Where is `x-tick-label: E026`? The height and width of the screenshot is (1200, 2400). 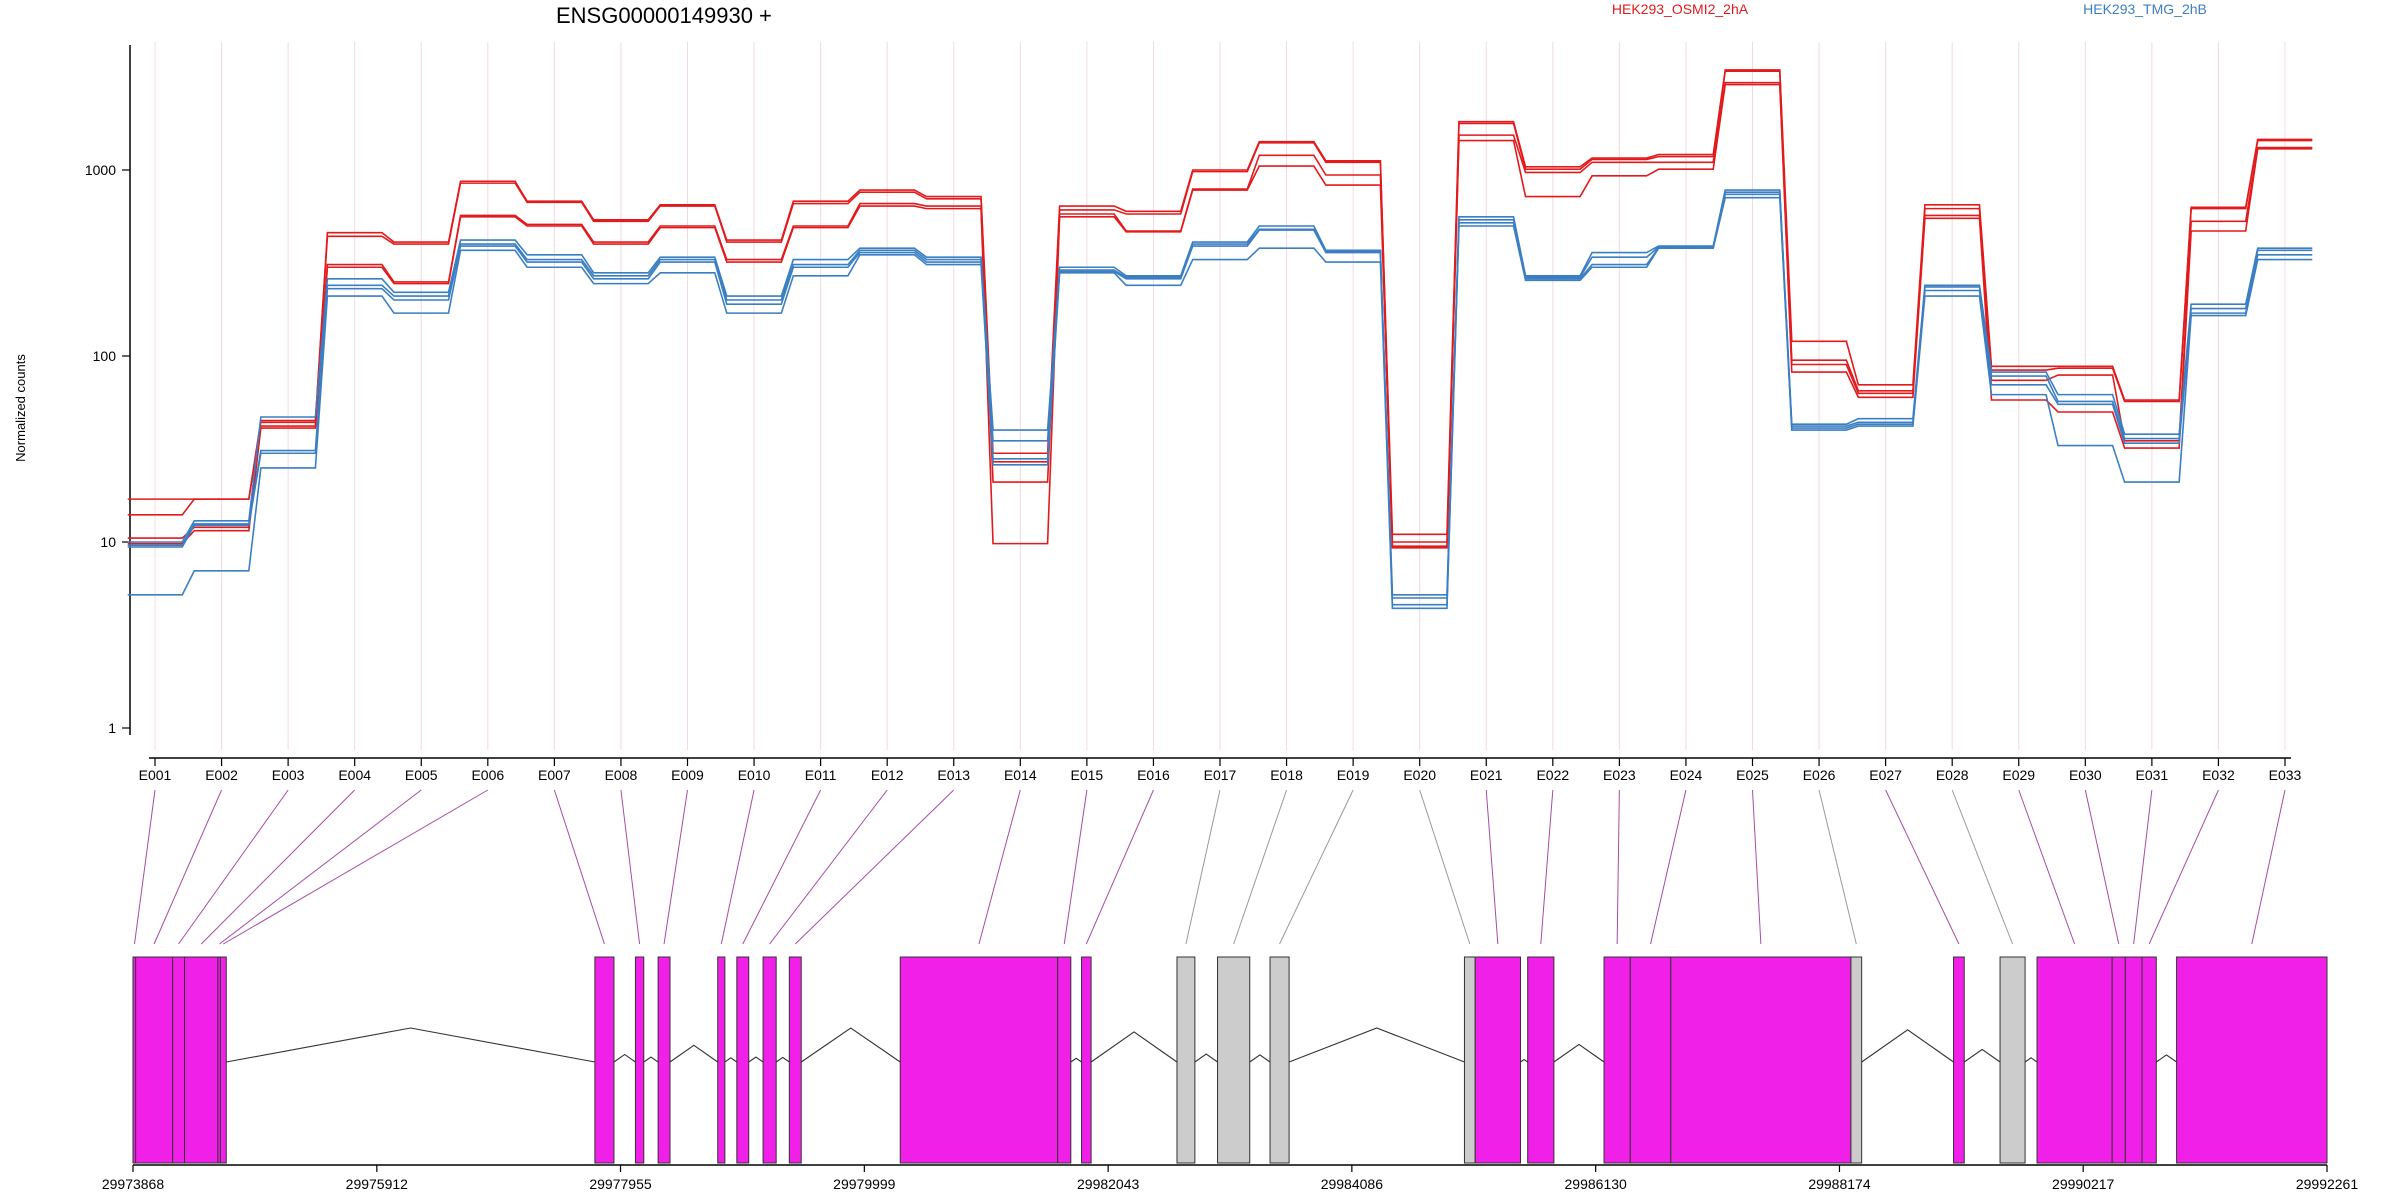 x-tick-label: E026 is located at coordinates (1819, 775).